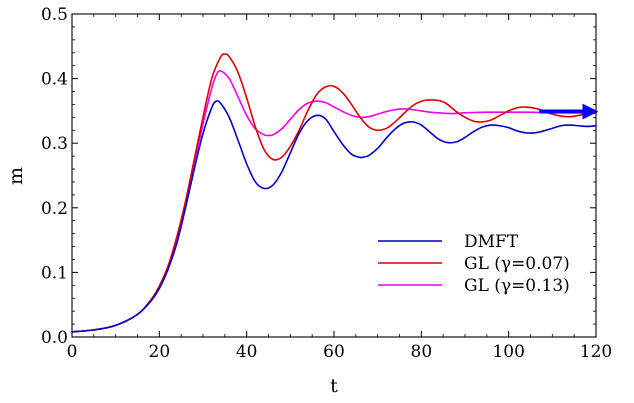  What do you see at coordinates (422, 352) in the screenshot?
I see `x-tick-label: 80` at bounding box center [422, 352].